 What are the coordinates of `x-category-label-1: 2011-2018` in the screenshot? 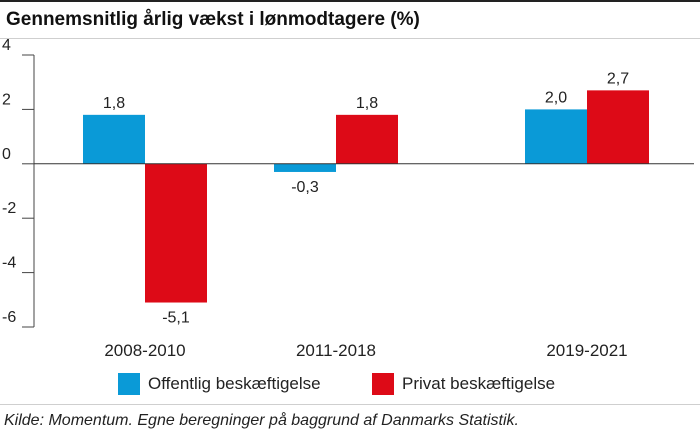 It's located at (336, 350).